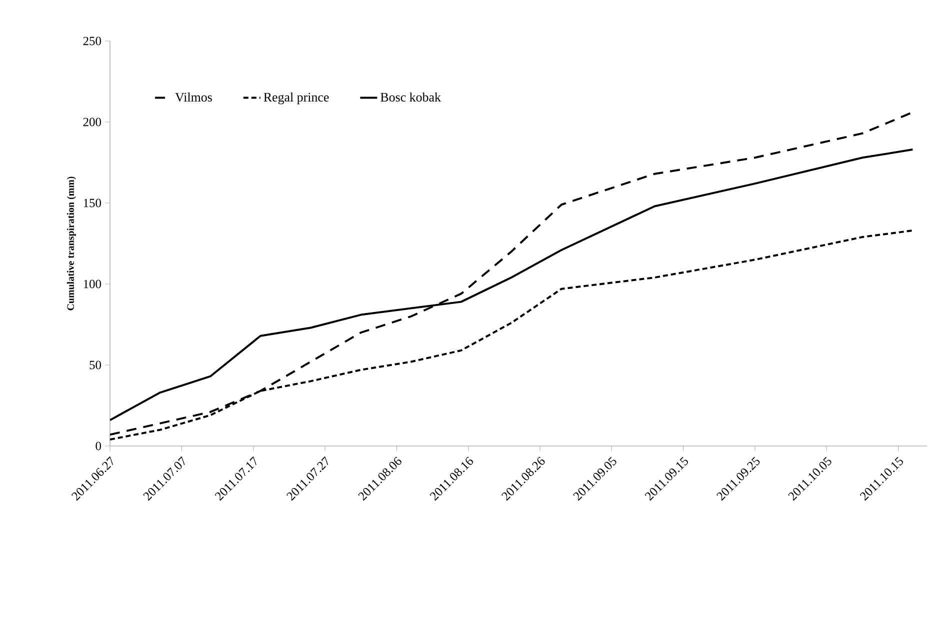  Describe the element at coordinates (92, 122) in the screenshot. I see `y-tick-label: 200` at that location.